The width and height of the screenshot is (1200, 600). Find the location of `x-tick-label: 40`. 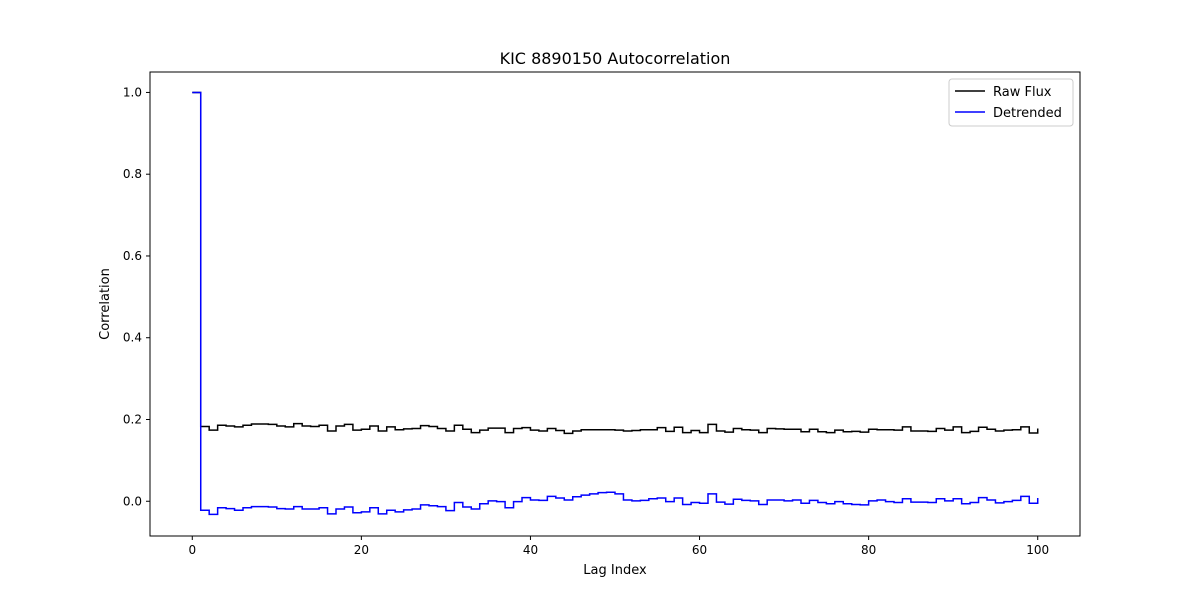

x-tick-label: 40 is located at coordinates (530, 550).